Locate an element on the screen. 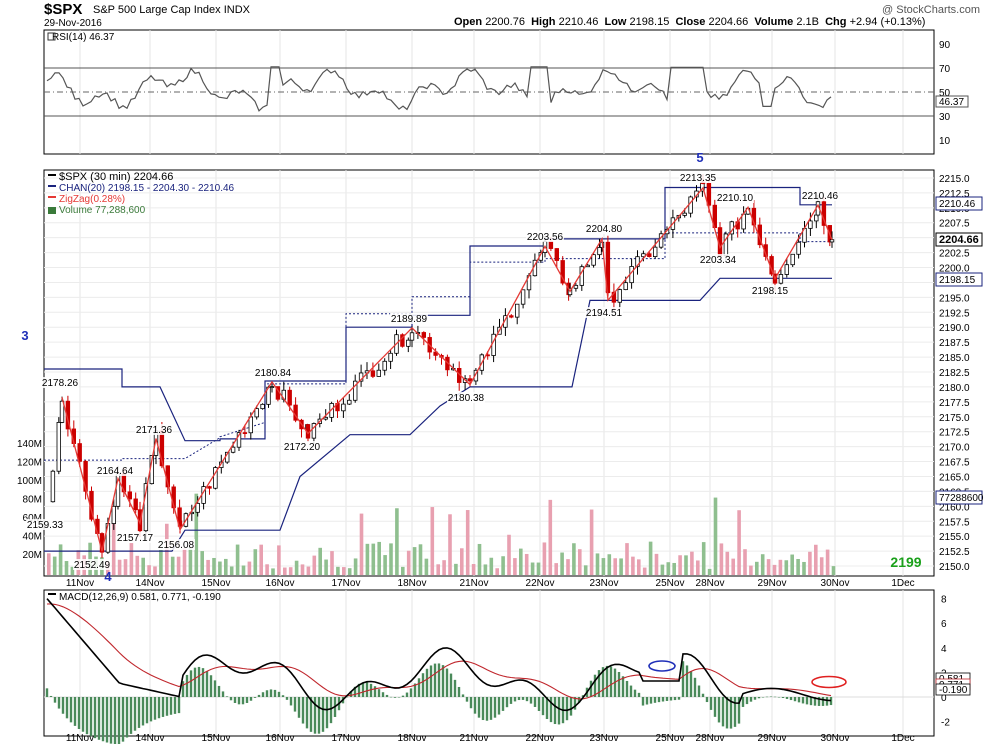 The height and width of the screenshot is (744, 990). x-tick-label-macd: 25Nov is located at coordinates (670, 738).